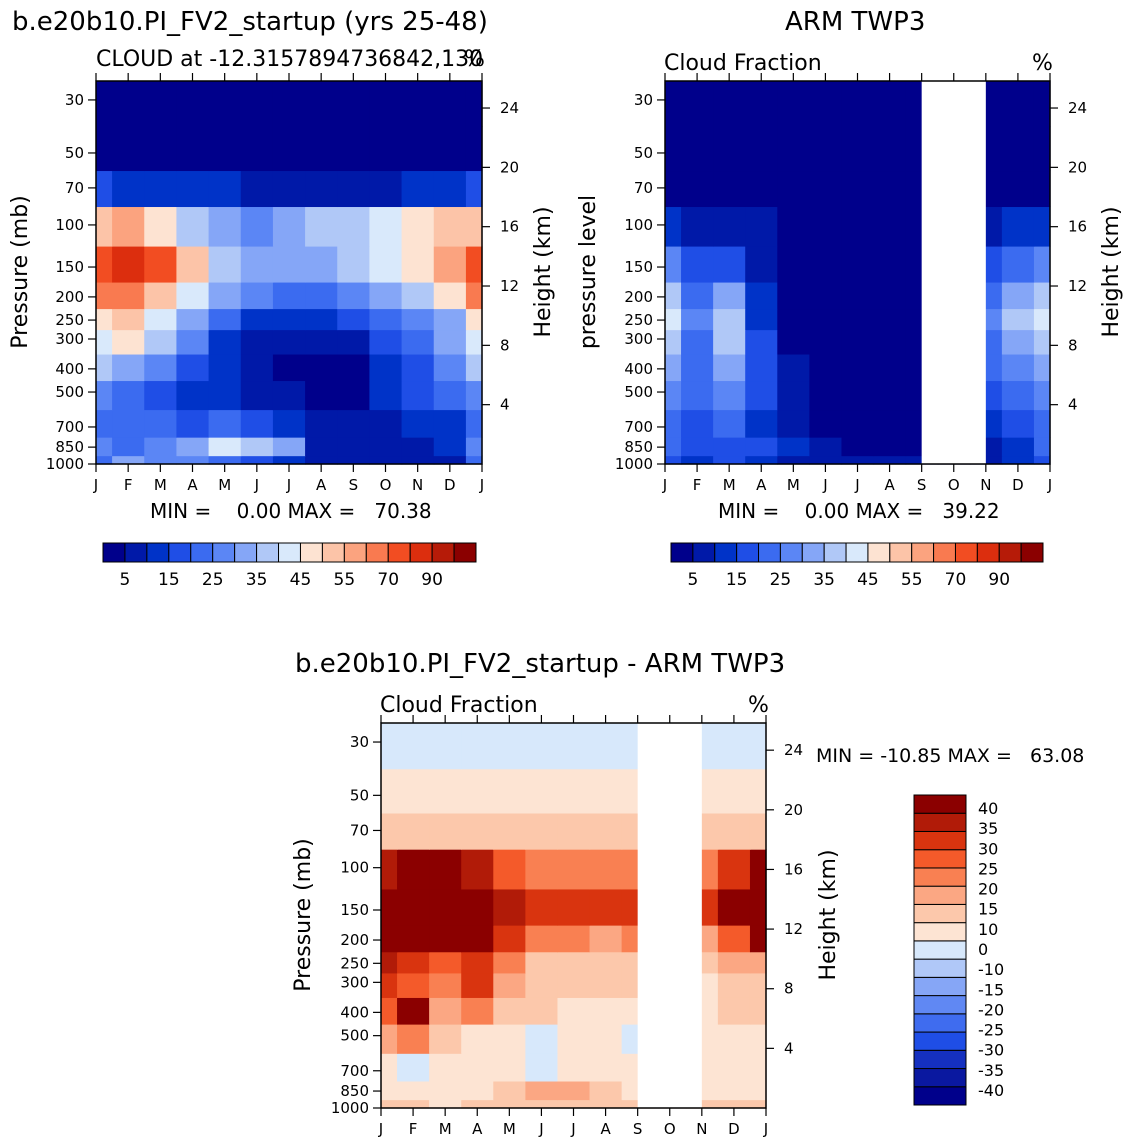 This screenshot has height=1145, width=1129. I want to click on panel-obs-y2label: Height (km), so click(1111, 271).